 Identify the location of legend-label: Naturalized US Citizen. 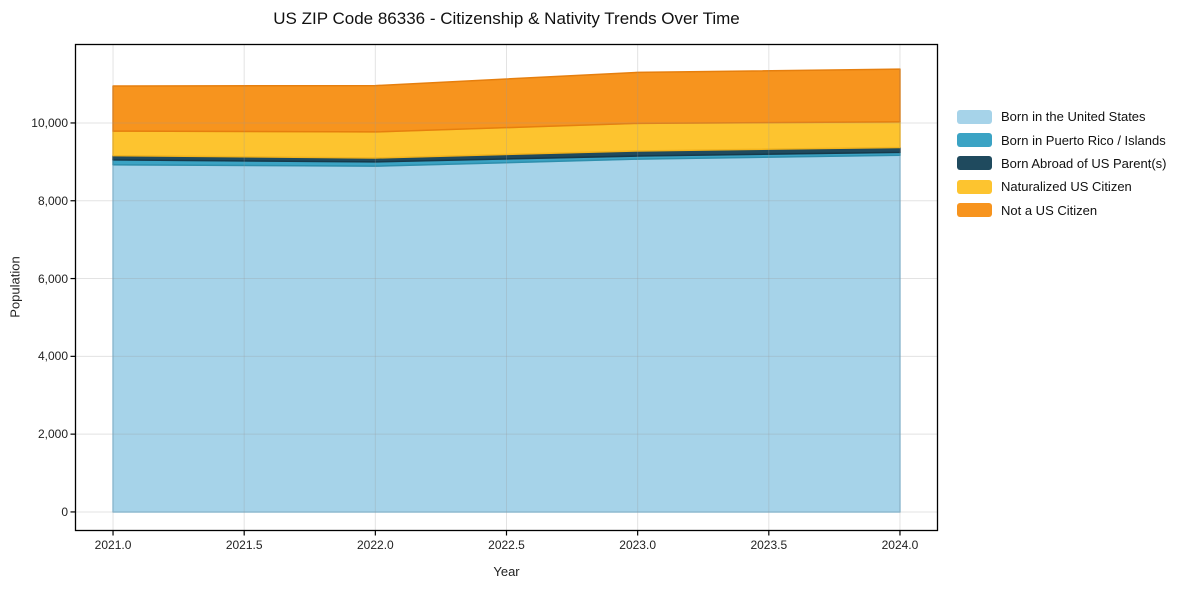
(1066, 187).